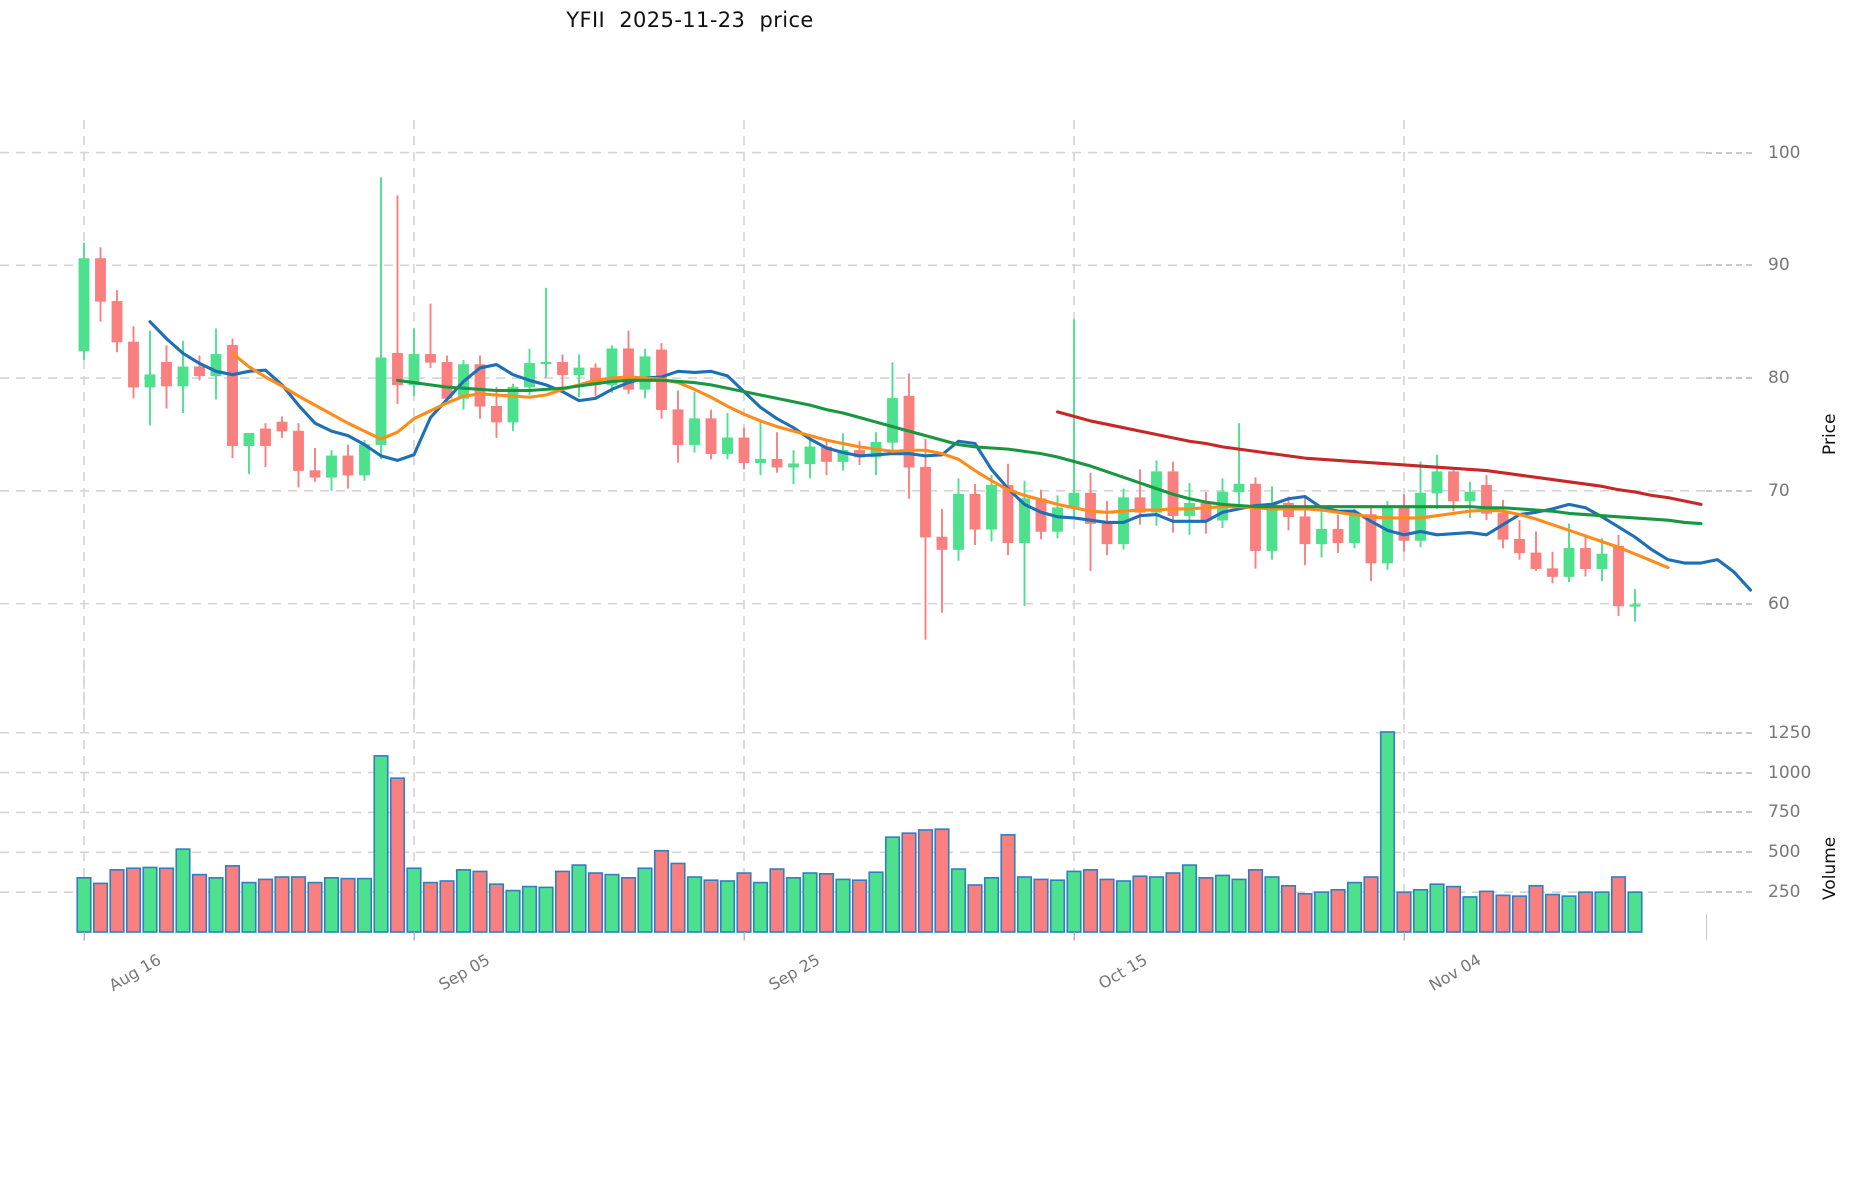 The height and width of the screenshot is (1202, 1853). I want to click on x-tick-label-2: Sep 25, so click(794, 972).